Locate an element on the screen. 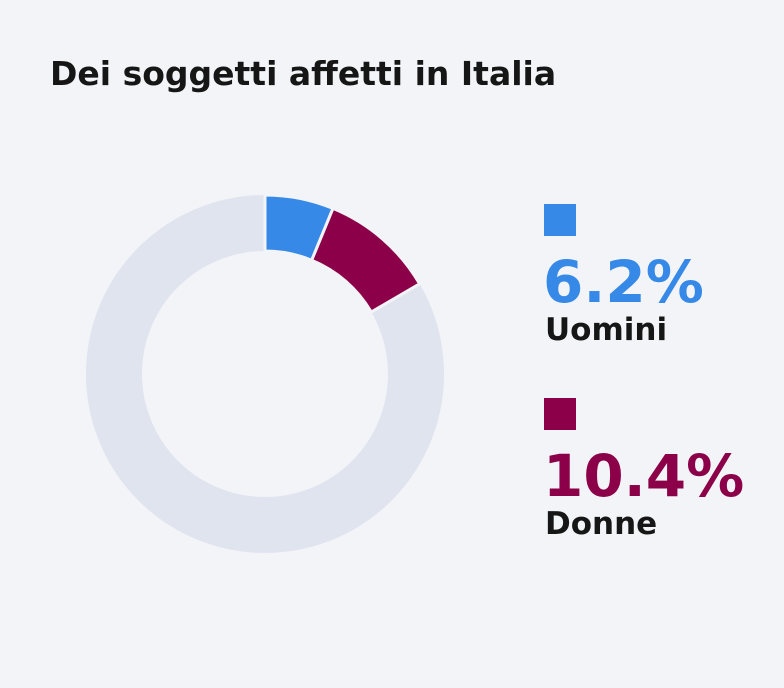 This screenshot has height=688, width=784. legend-label: Uomini is located at coordinates (606, 330).